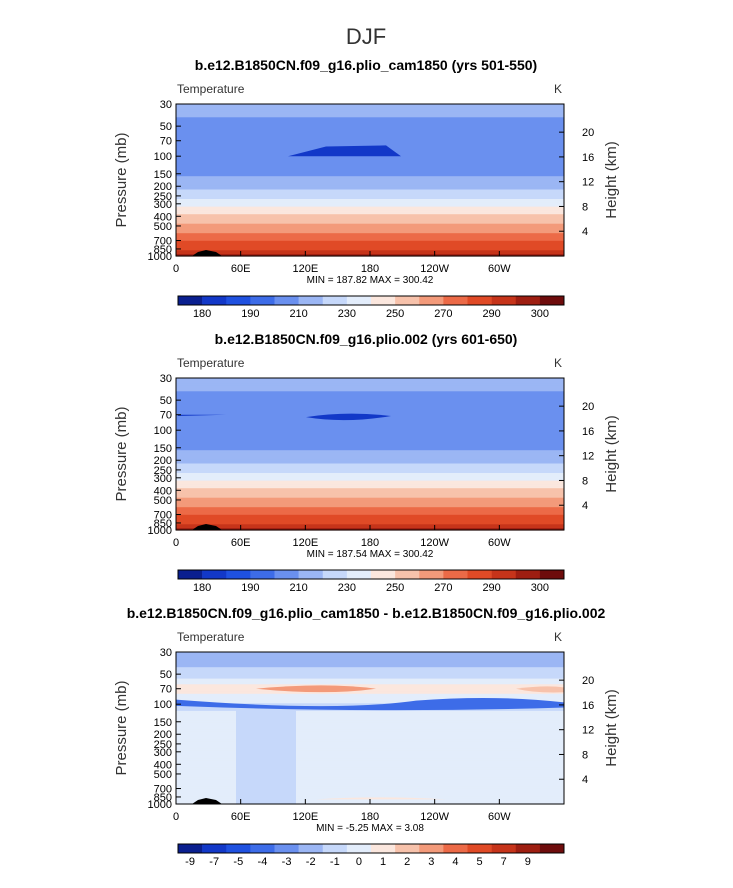 The image size is (733, 888). What do you see at coordinates (163, 798) in the screenshot?
I see `y-tick-label: 850` at bounding box center [163, 798].